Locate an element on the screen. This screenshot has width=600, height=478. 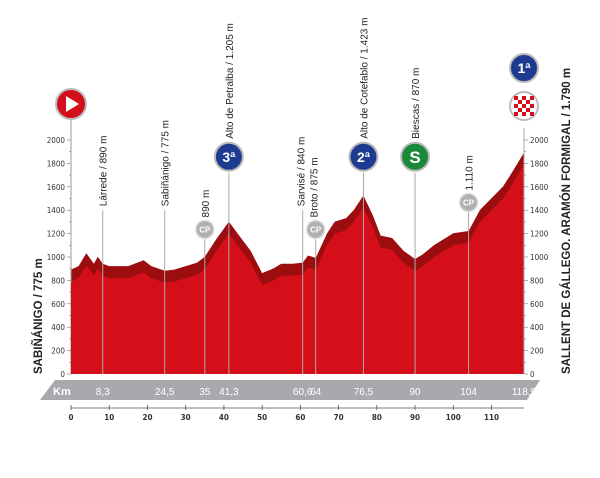
climb-badge: 2ª is located at coordinates (364, 157).